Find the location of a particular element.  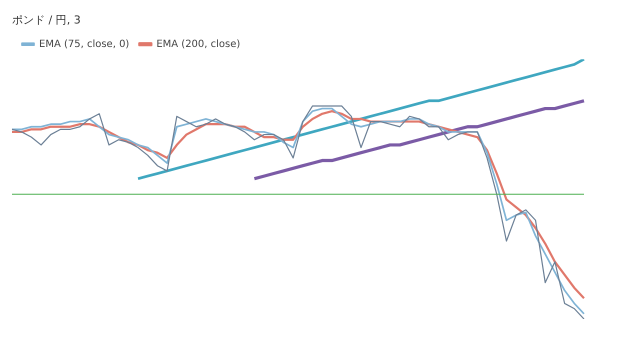

legend-label: EMA (200, close) is located at coordinates (198, 44).